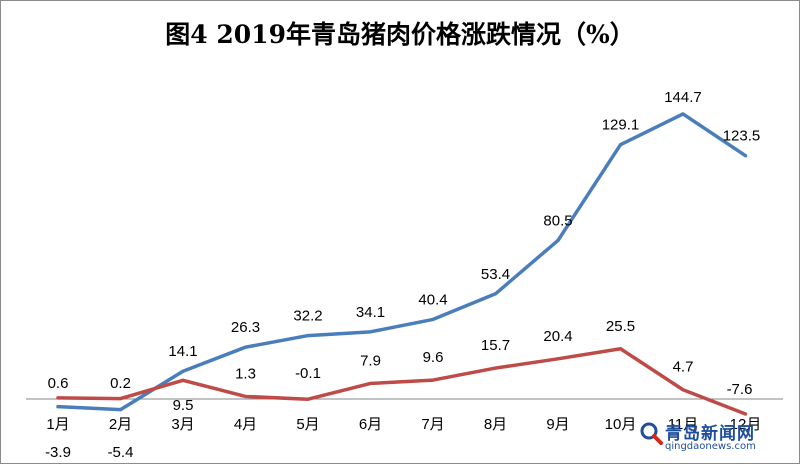 The image size is (800, 464). What do you see at coordinates (746, 424) in the screenshot?
I see `x-tick-label: 12月` at bounding box center [746, 424].